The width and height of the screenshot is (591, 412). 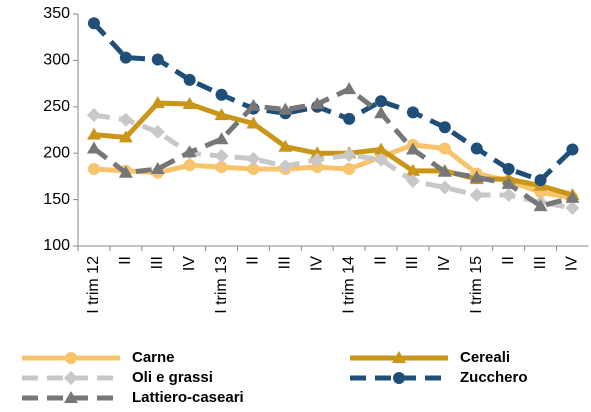 What do you see at coordinates (153, 357) in the screenshot?
I see `legend-label: Carne` at bounding box center [153, 357].